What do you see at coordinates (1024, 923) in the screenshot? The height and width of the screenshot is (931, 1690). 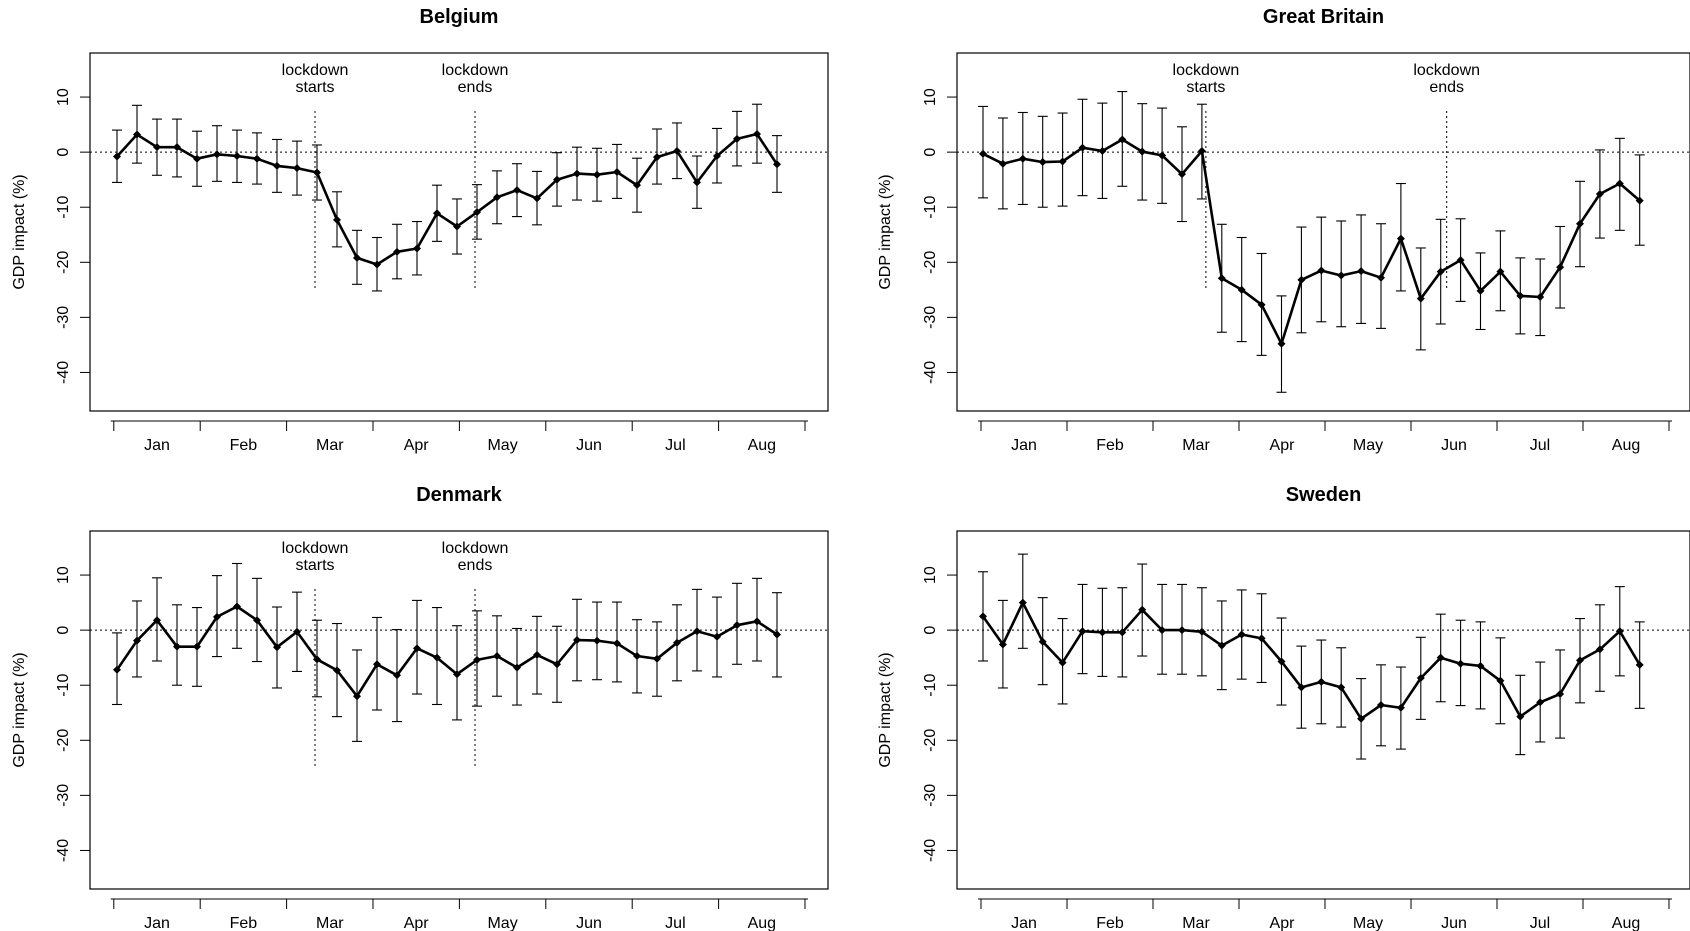 I see `x-tick-label: Jan` at bounding box center [1024, 923].